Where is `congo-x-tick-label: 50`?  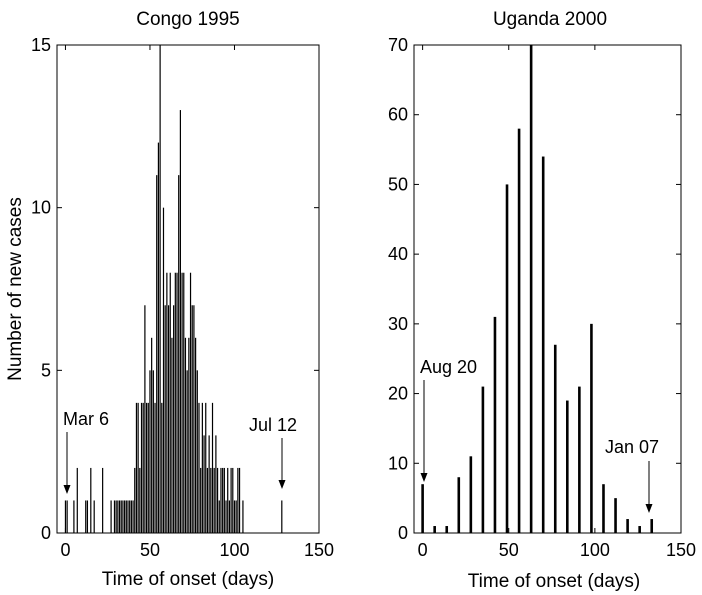
congo-x-tick-label: 50 is located at coordinates (150, 550).